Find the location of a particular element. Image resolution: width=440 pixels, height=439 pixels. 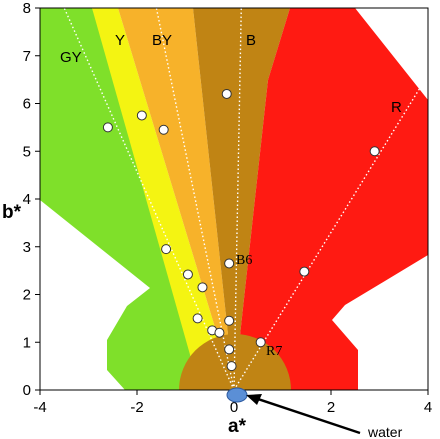

y-tick-label-7: 7 is located at coordinates (27, 56).